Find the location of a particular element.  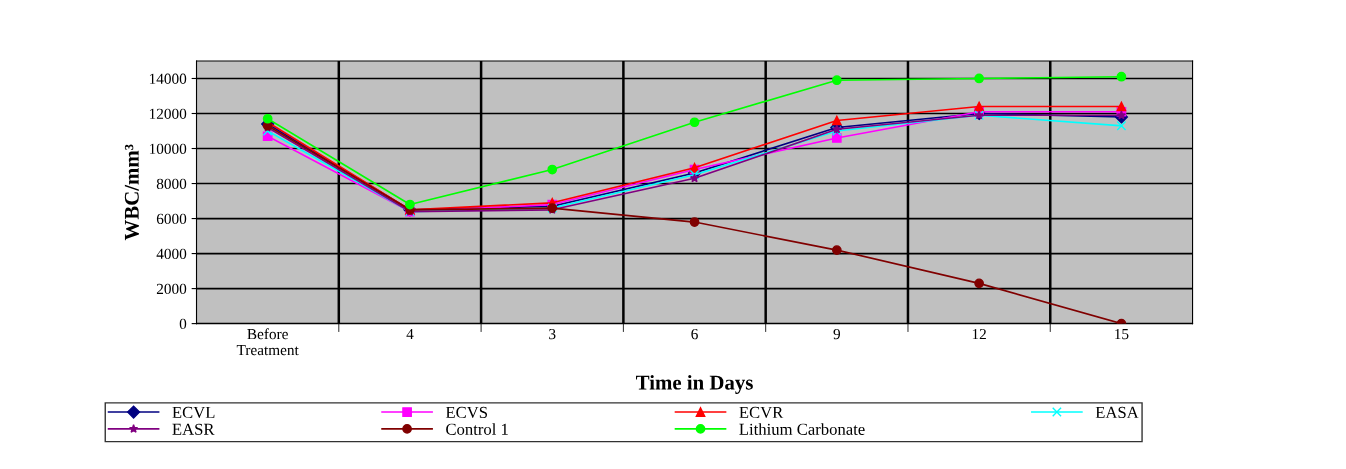

y-tick-label: 10000 is located at coordinates (168, 148).